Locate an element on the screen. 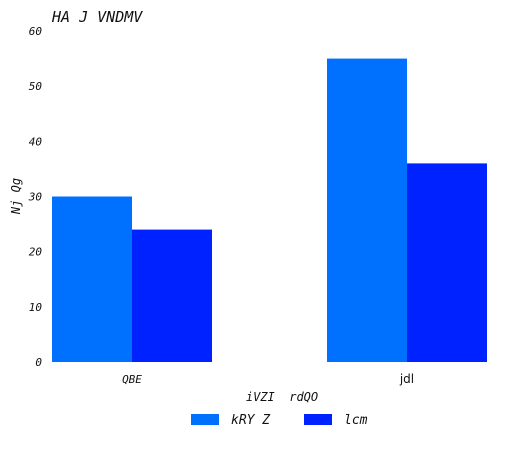 The image size is (520, 455). y-tick-label: 60 is located at coordinates (36, 31).